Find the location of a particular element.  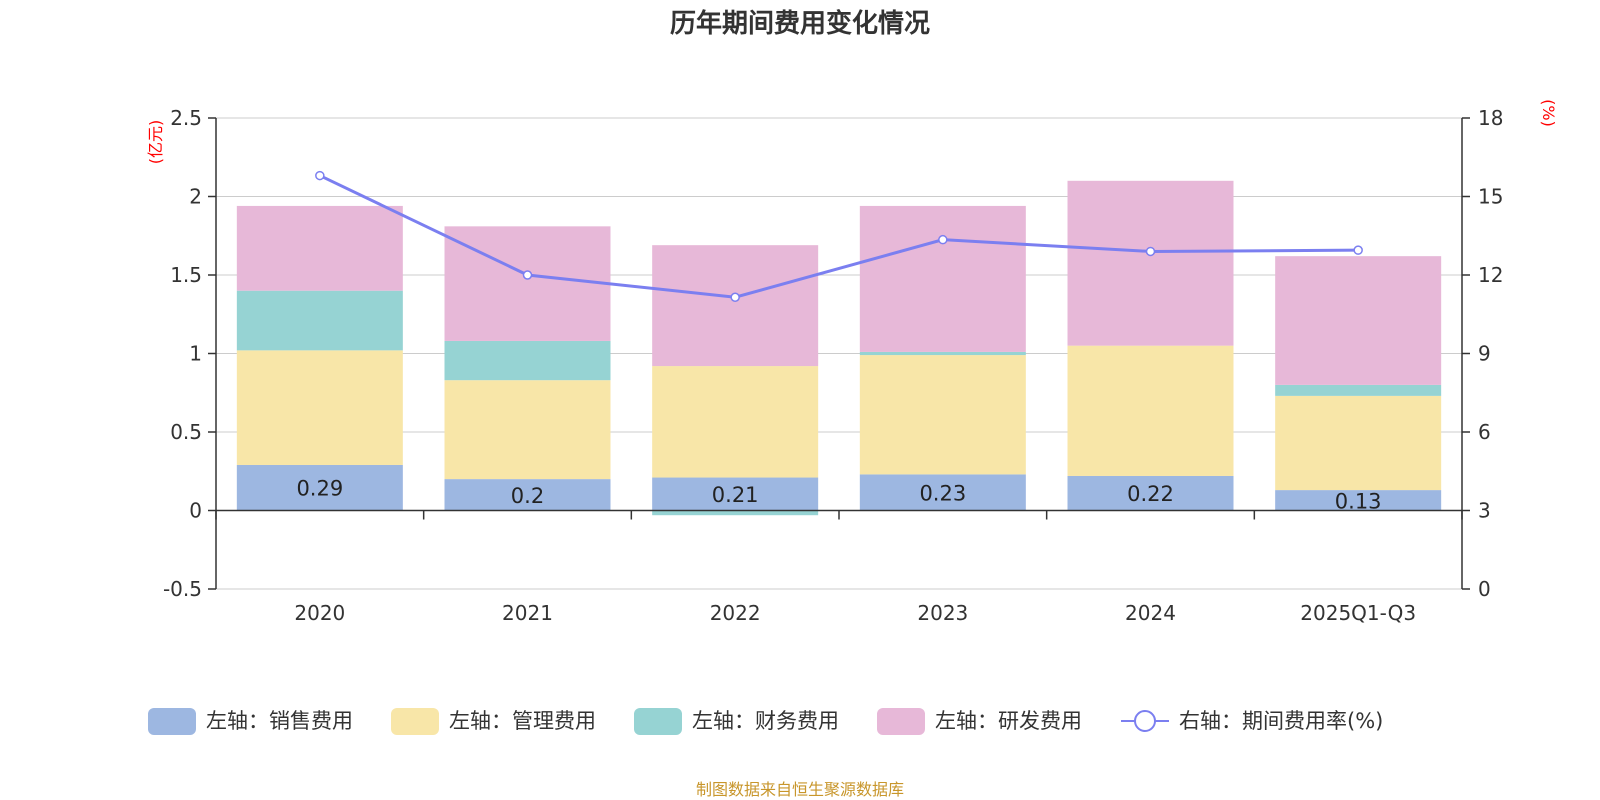

legend-item: 右轴：期间费用率(%) is located at coordinates (1252, 721).